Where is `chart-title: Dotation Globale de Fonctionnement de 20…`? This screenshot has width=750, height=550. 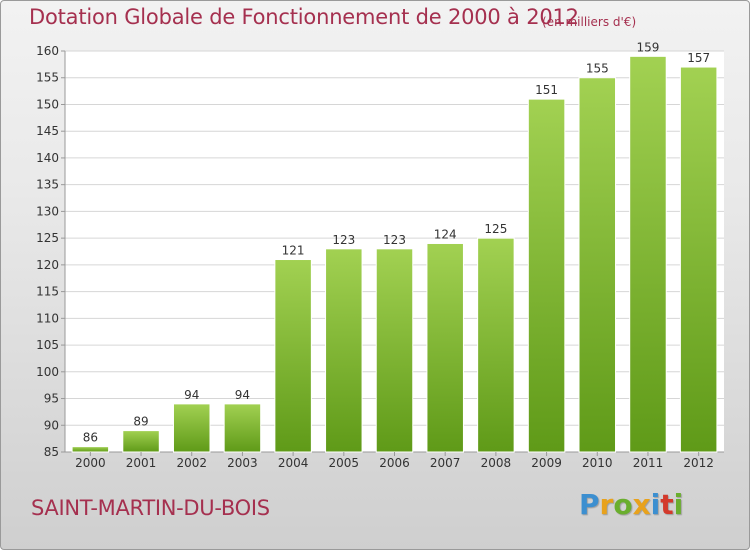
chart-title: Dotation Globale de Fonctionnement de 20… is located at coordinates (304, 17).